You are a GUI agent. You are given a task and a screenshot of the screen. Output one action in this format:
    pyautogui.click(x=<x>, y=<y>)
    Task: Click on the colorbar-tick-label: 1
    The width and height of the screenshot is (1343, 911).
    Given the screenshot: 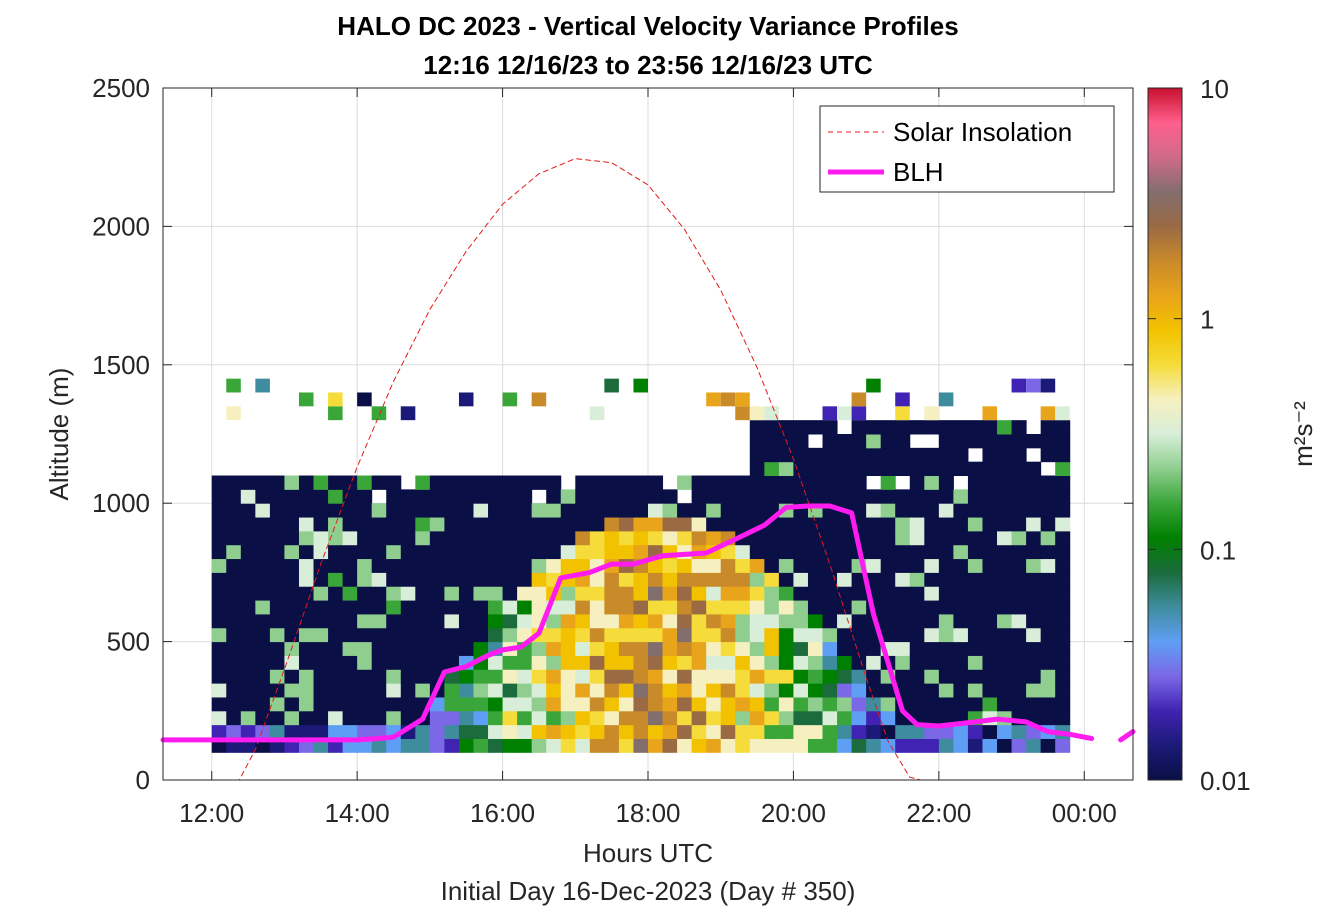 What is the action you would take?
    pyautogui.click(x=1207, y=320)
    